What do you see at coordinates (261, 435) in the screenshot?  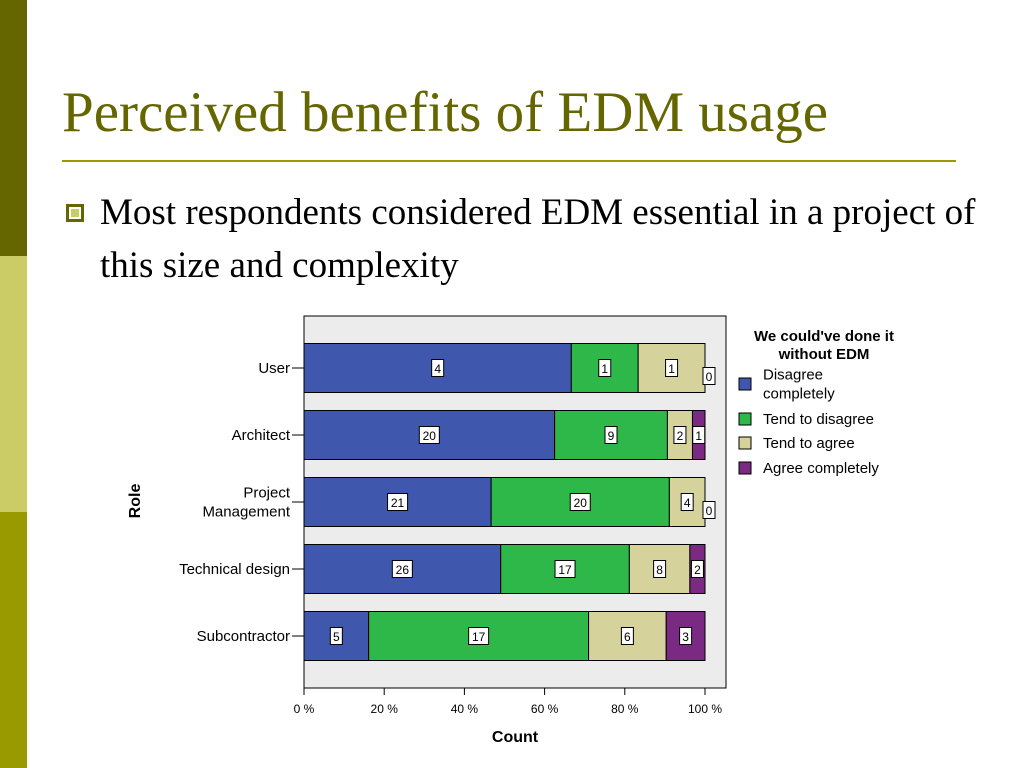 I see `y-tick-label: Architect` at bounding box center [261, 435].